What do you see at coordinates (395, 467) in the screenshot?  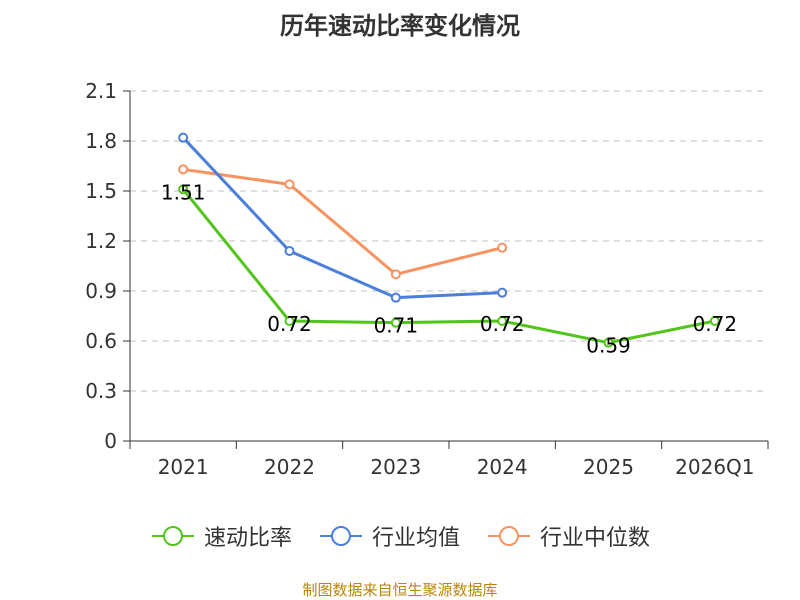 I see `x-tick-label: 2023` at bounding box center [395, 467].